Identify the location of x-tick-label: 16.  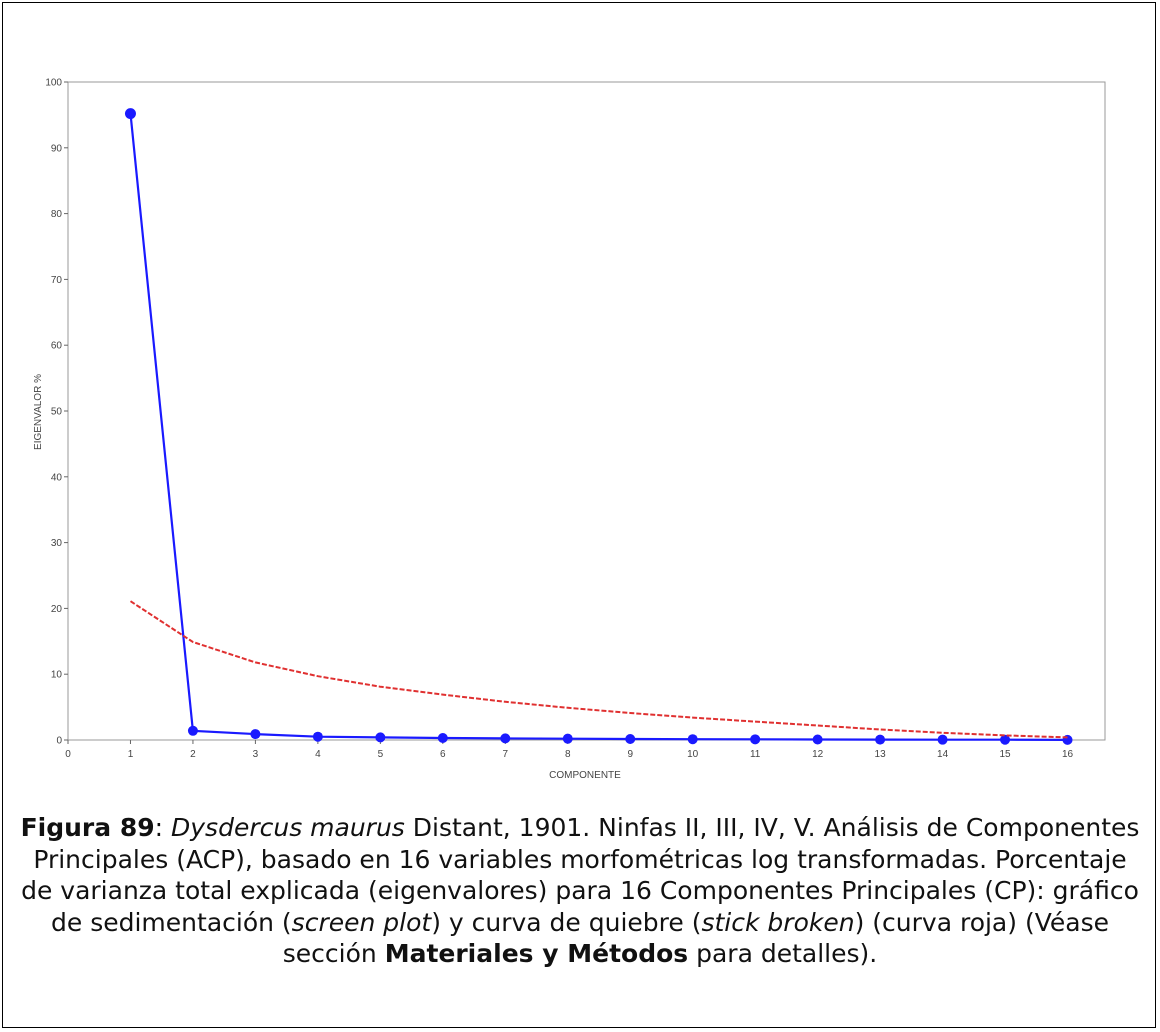
(1068, 754).